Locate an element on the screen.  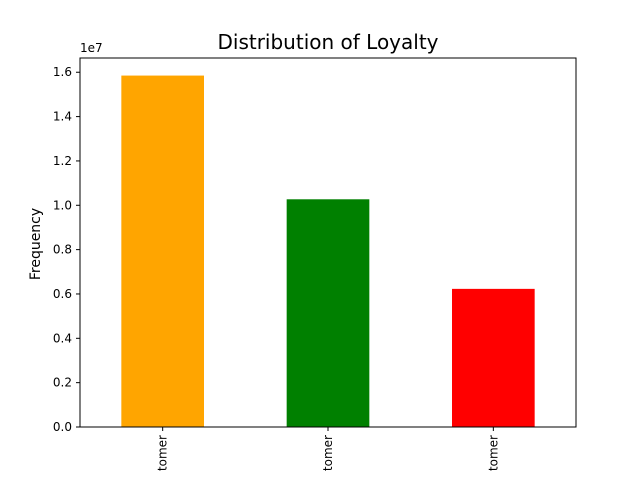
y-tick-label-9: 1.6 is located at coordinates (62, 72).